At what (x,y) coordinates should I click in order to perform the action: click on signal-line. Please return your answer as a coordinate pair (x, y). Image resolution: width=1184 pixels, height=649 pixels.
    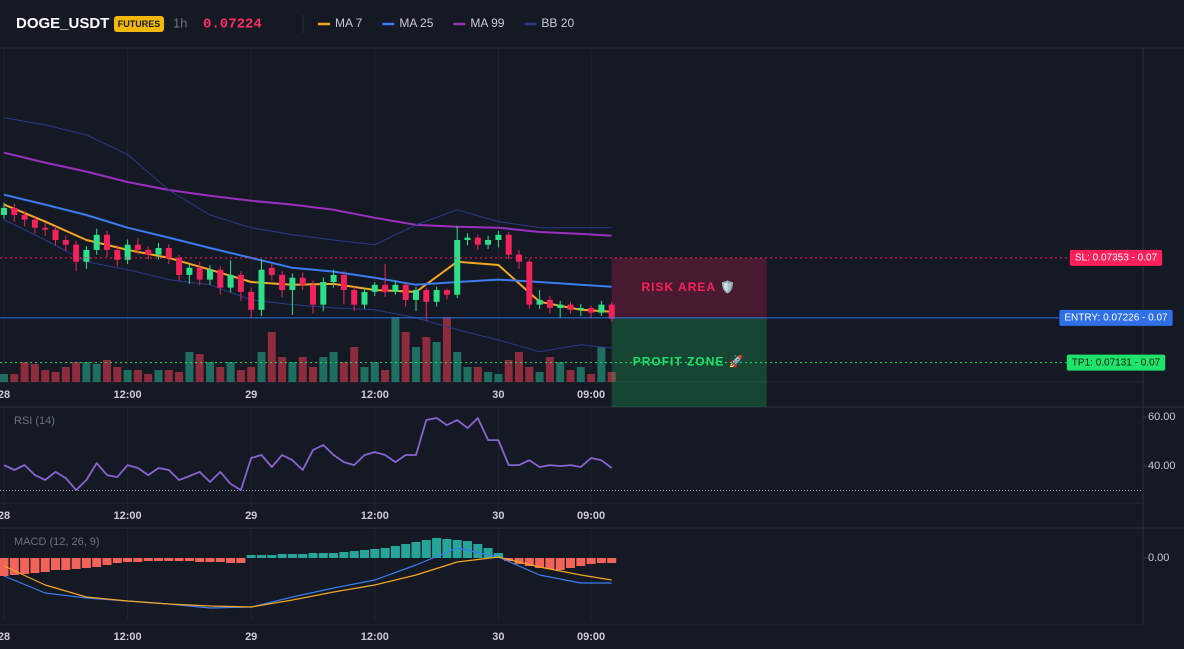
    Looking at the image, I should click on (307, 582).